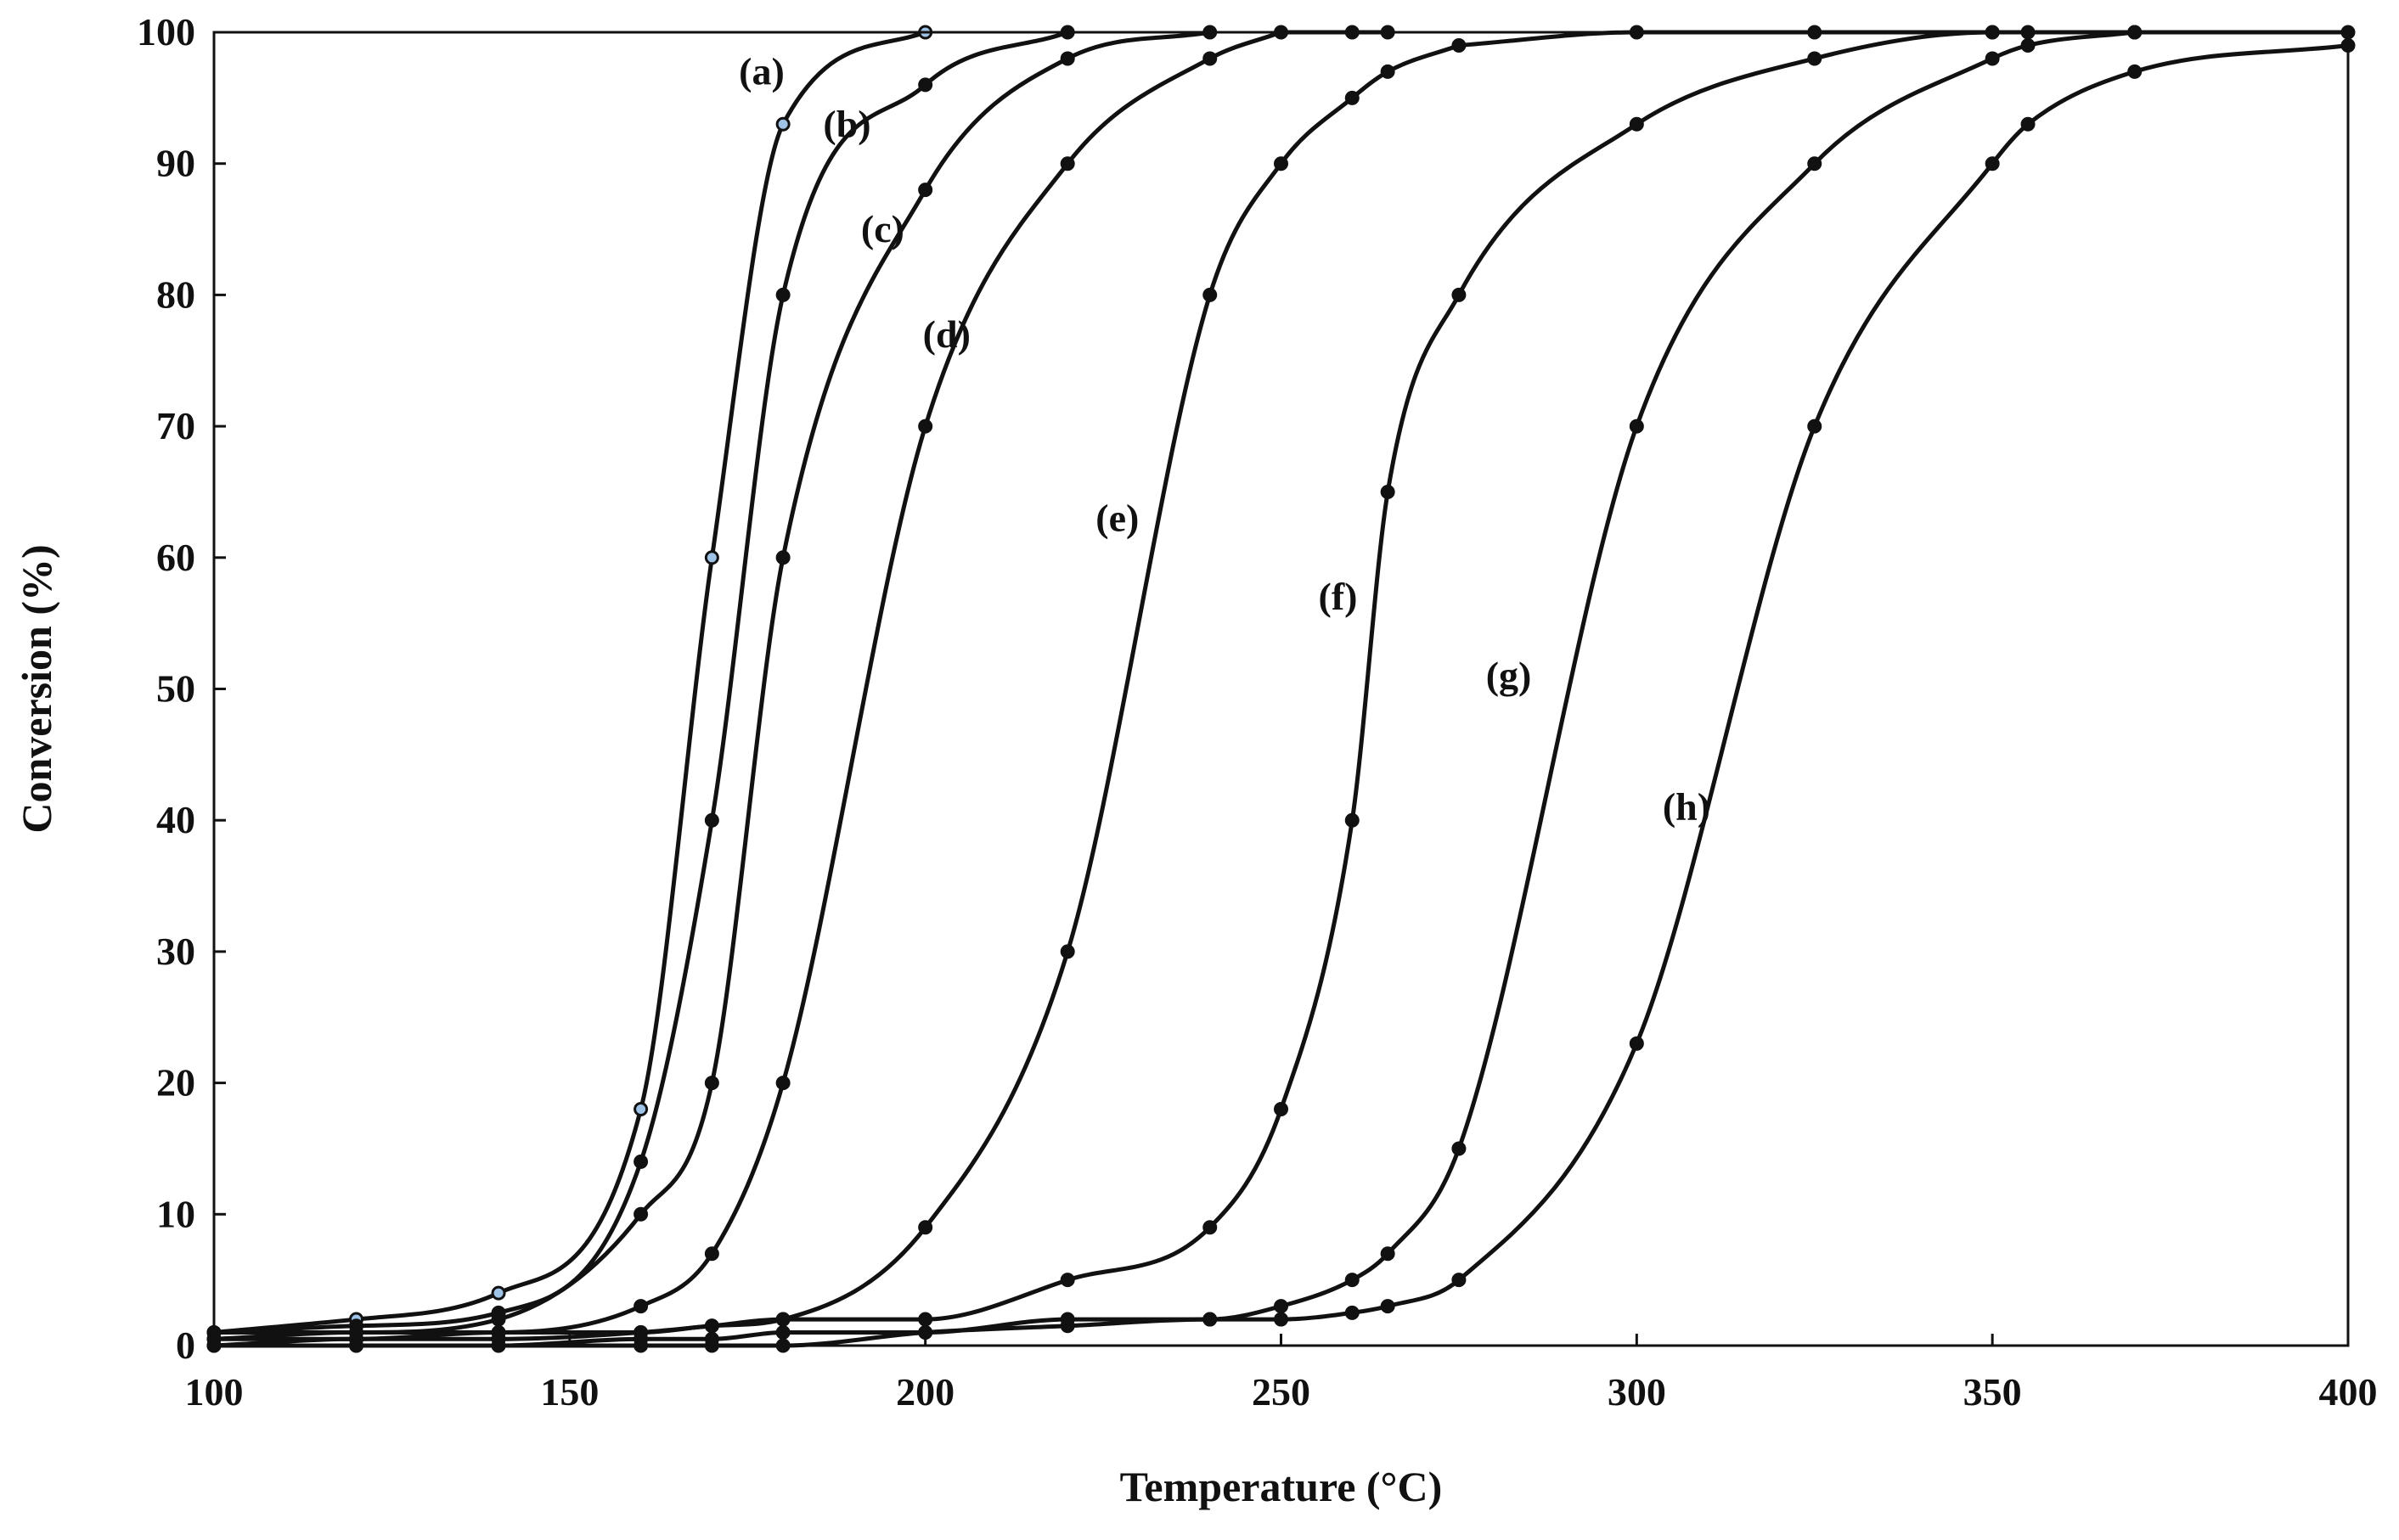 This screenshot has width=2399, height=1540. What do you see at coordinates (2348, 1392) in the screenshot?
I see `x-tick-label-400: 400` at bounding box center [2348, 1392].